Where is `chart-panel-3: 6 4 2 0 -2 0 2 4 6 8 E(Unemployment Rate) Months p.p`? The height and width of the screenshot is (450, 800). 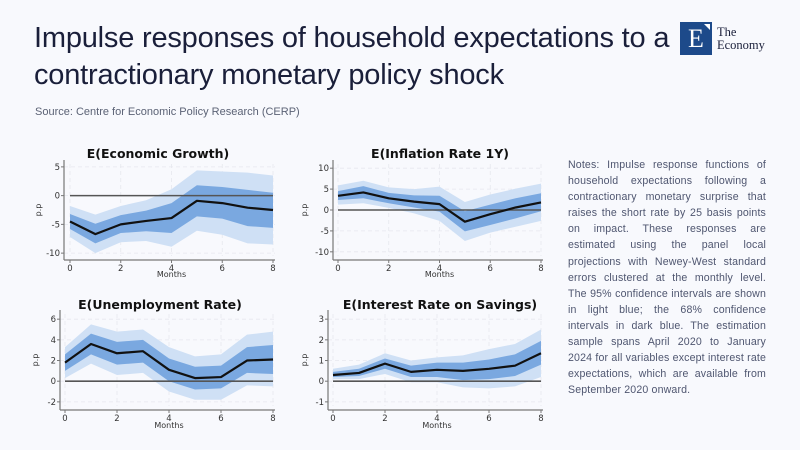 chart-panel-3: 6 4 2 0 -2 0 2 4 6 8 E(Unemployment Rate) Months p.p is located at coordinates (153, 363).